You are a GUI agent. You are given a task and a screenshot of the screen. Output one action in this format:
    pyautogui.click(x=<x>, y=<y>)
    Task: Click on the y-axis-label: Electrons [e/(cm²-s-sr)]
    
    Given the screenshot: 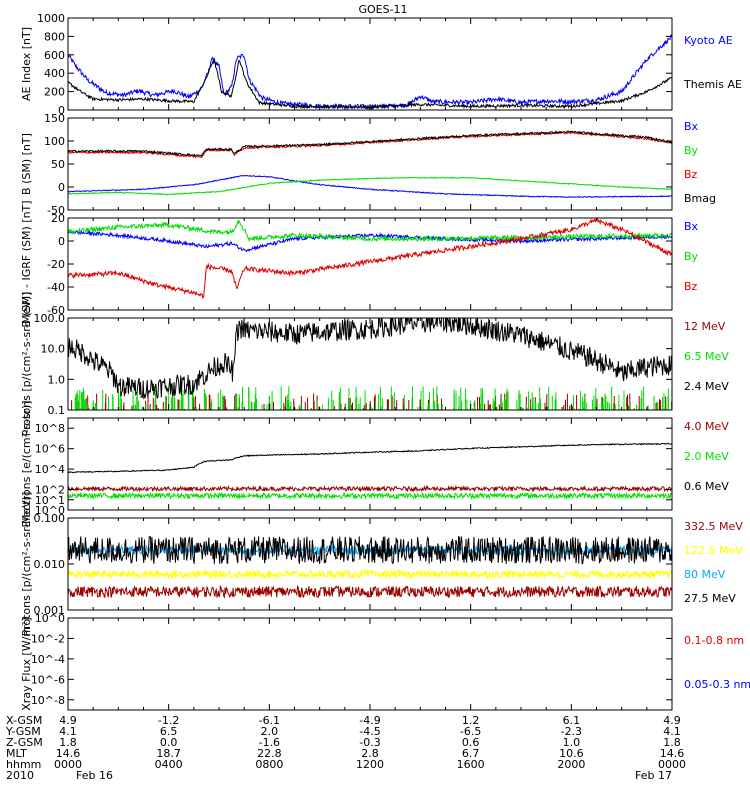 What is the action you would take?
    pyautogui.click(x=26, y=463)
    